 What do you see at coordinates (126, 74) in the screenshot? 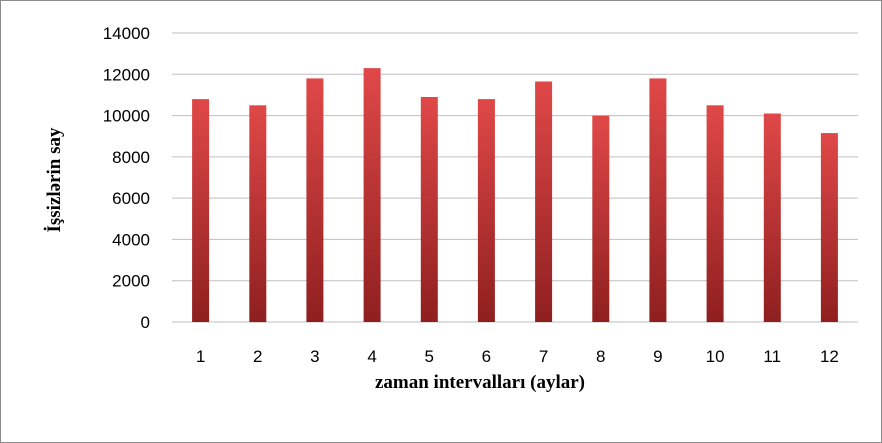
I see `y-tick-label: 12000` at bounding box center [126, 74].